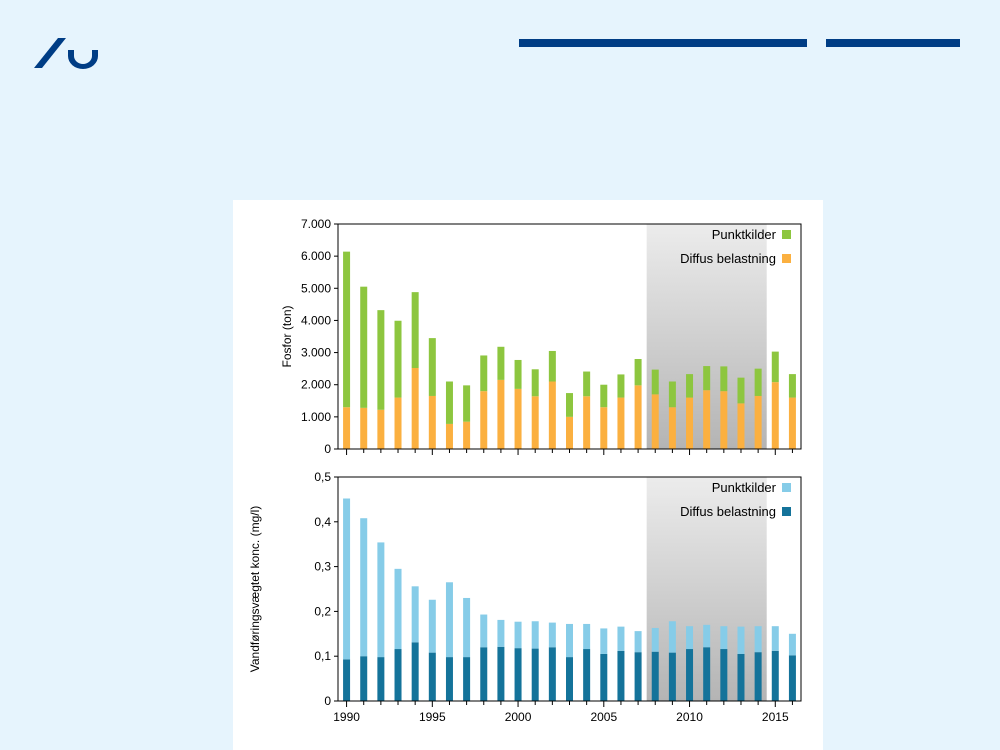 This screenshot has height=750, width=1000. Describe the element at coordinates (322, 567) in the screenshot. I see `konc-ytick-label: 0,3` at that location.